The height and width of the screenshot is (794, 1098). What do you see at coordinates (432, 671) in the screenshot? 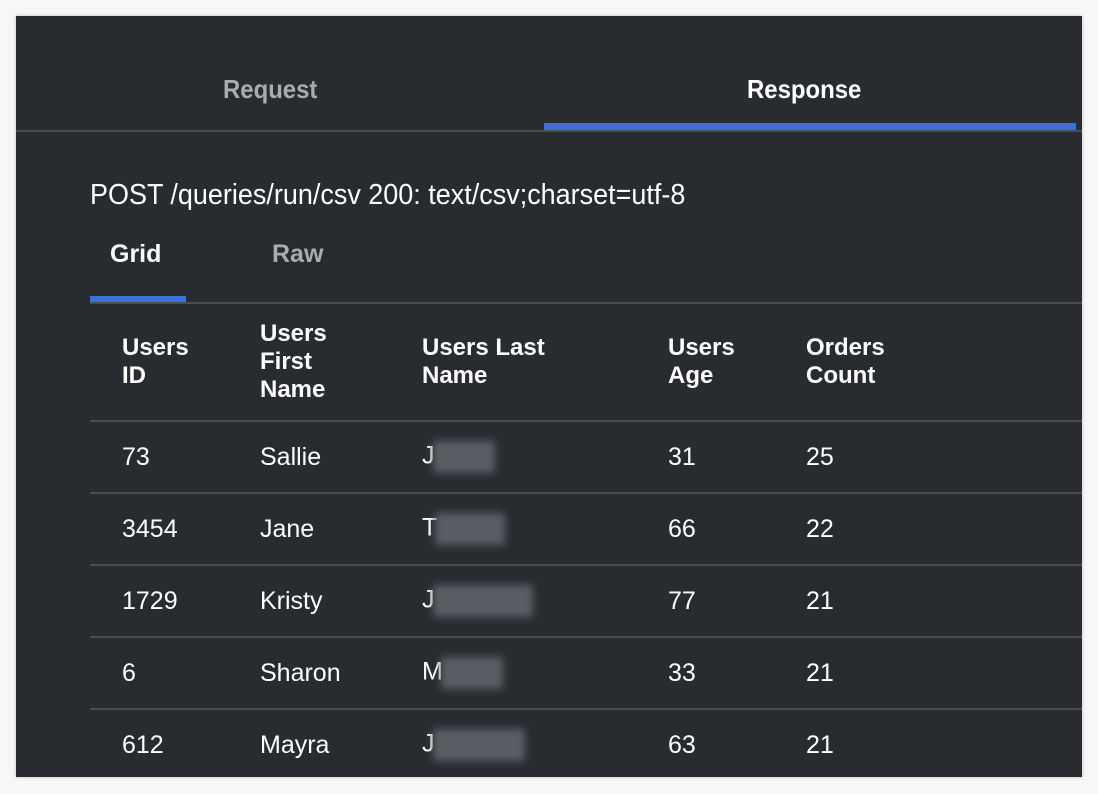
I see `cell-text: M` at bounding box center [432, 671].